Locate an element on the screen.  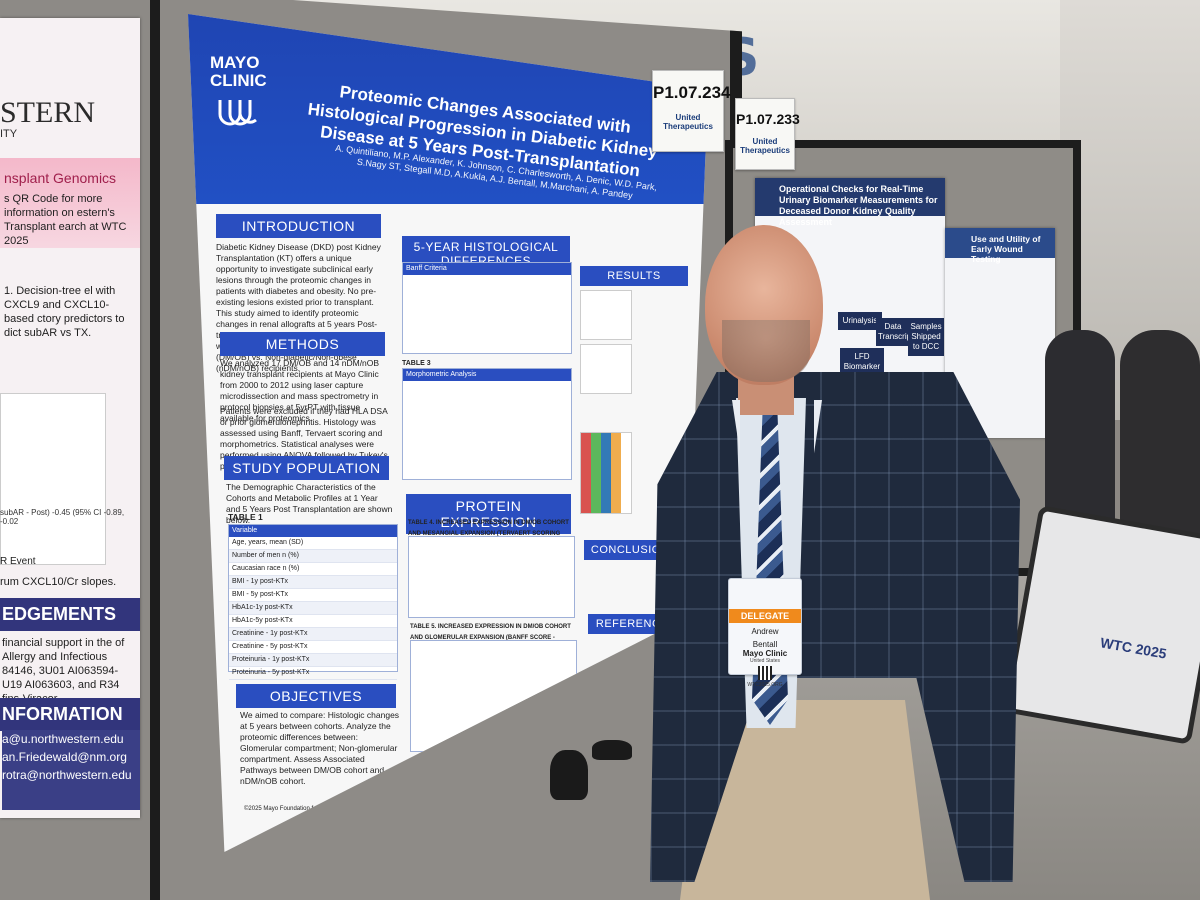
results-heatmap is located at coordinates (606, 473).